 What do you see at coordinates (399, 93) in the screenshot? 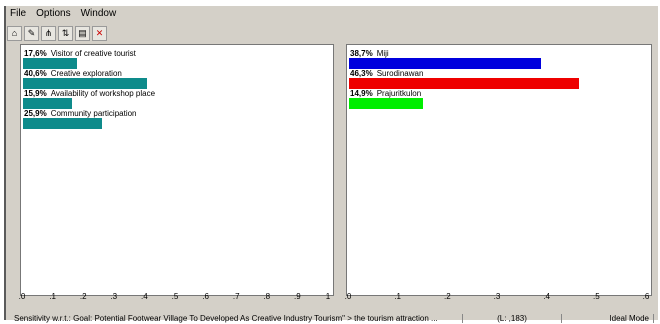
I see `right-item-name: Prajuritkulon` at bounding box center [399, 93].